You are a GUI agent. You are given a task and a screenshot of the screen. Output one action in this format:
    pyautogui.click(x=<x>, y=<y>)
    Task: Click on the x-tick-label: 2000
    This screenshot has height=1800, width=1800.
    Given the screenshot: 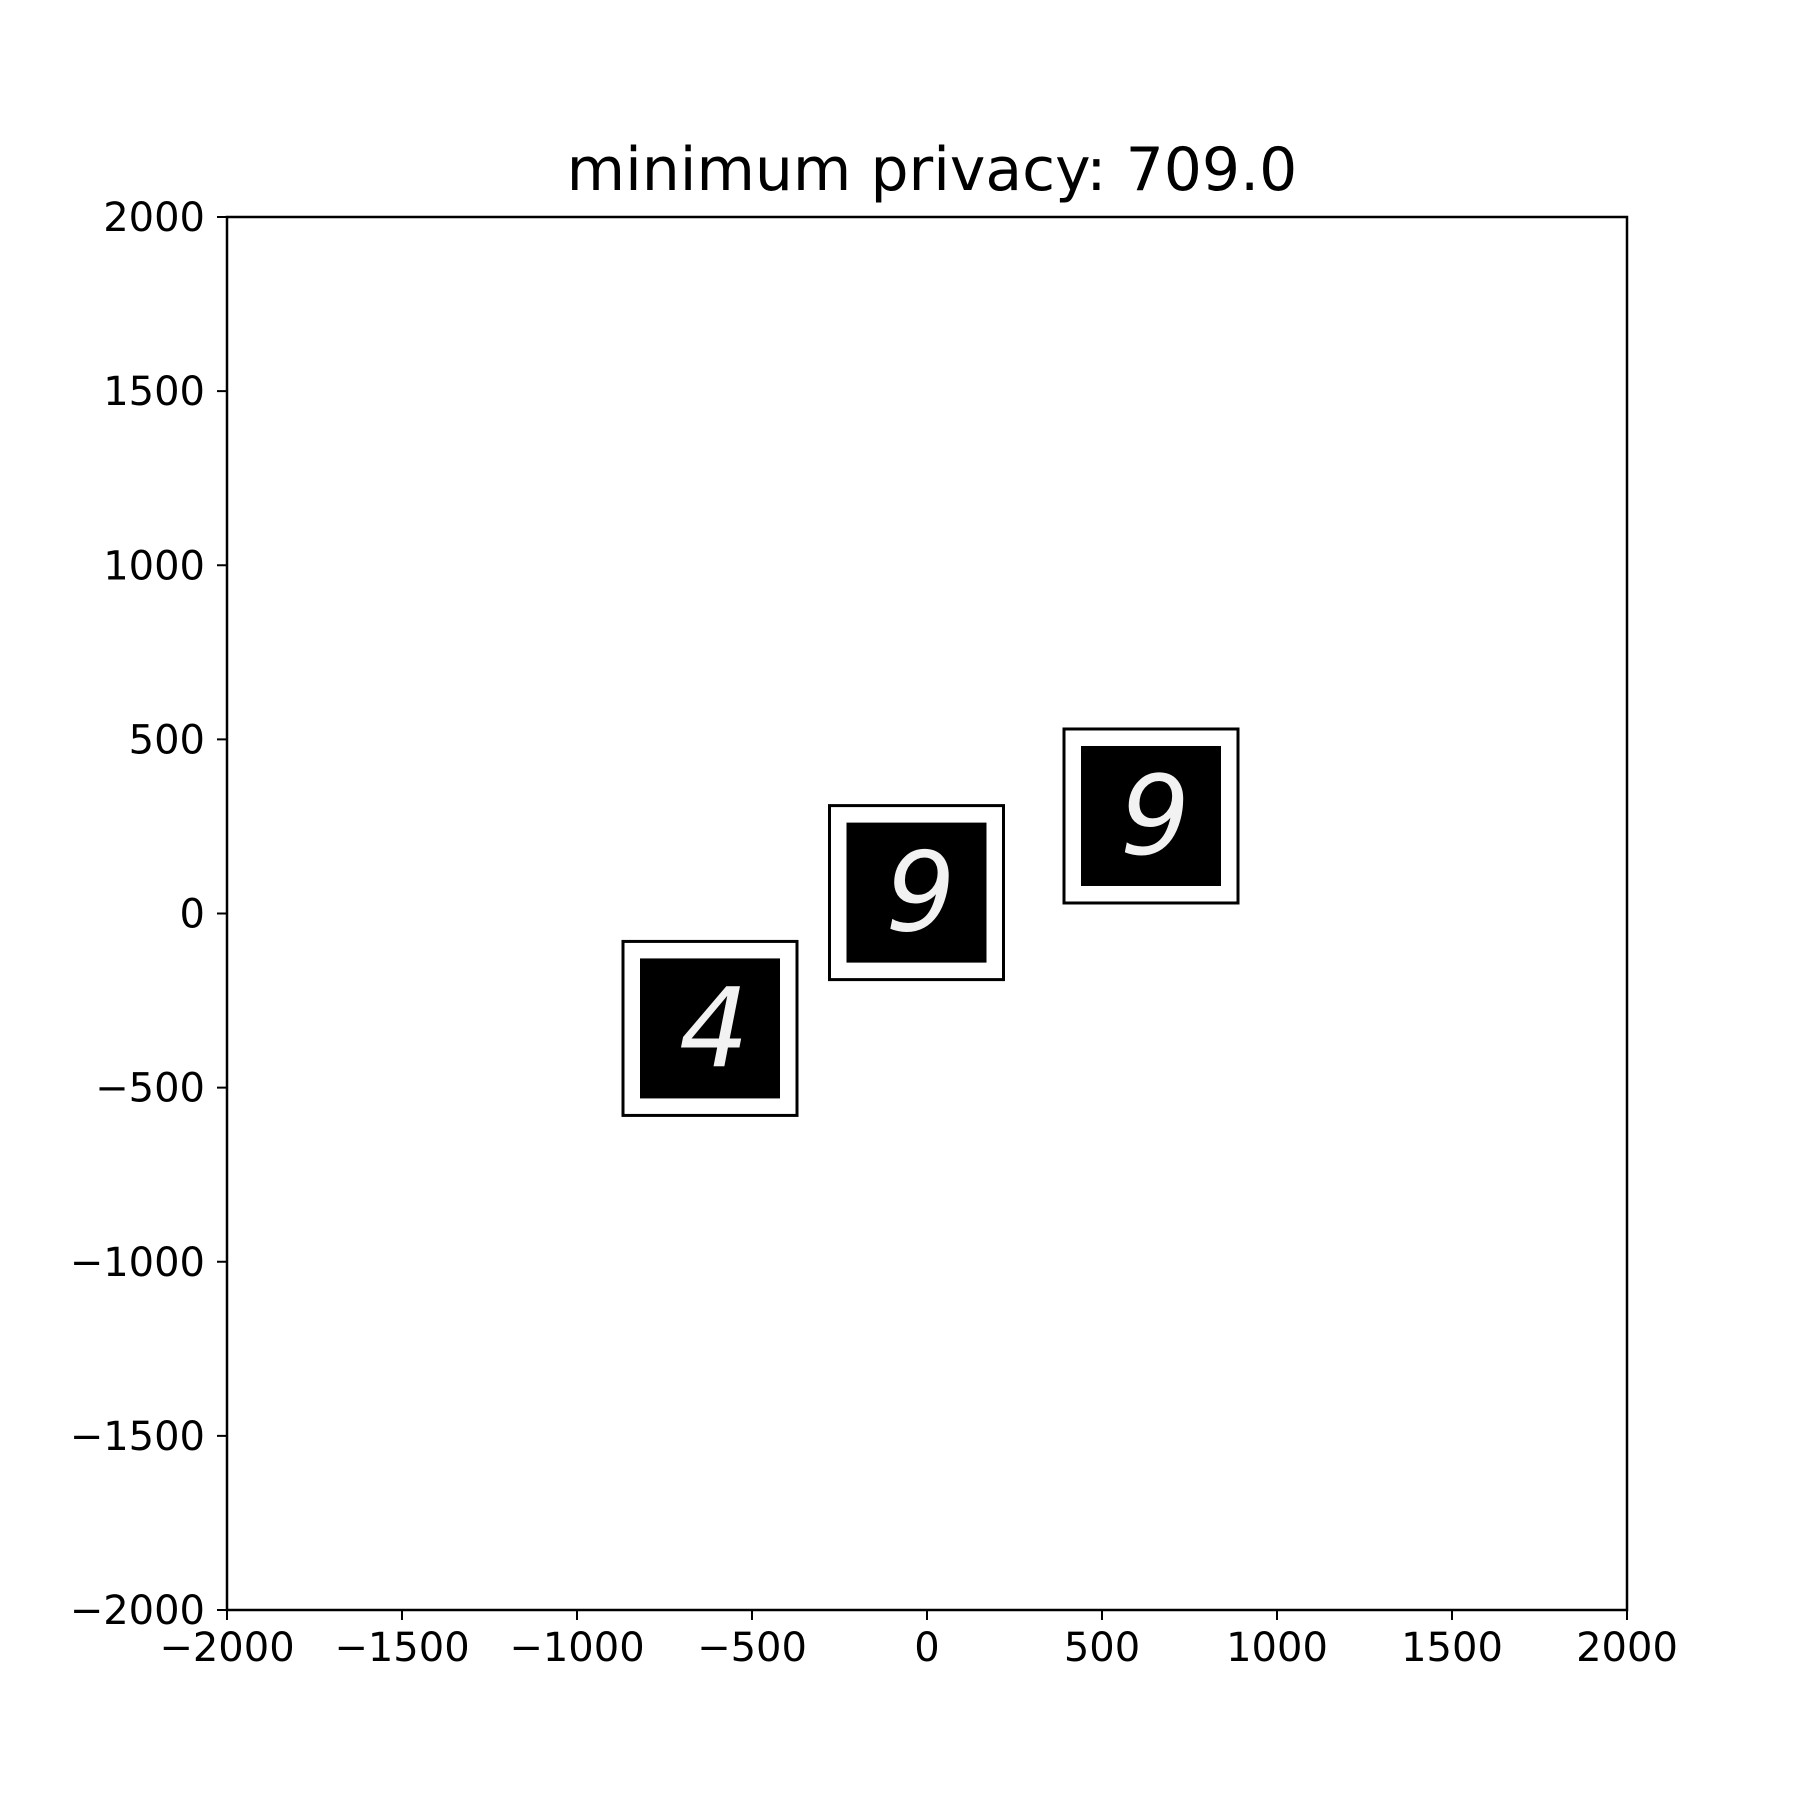 What is the action you would take?
    pyautogui.click(x=1627, y=1648)
    